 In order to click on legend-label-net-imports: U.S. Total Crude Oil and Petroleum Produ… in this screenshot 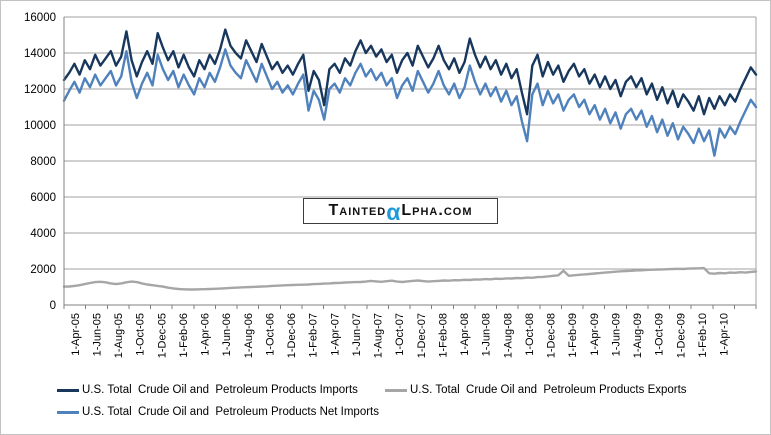, I will do `click(230, 412)`.